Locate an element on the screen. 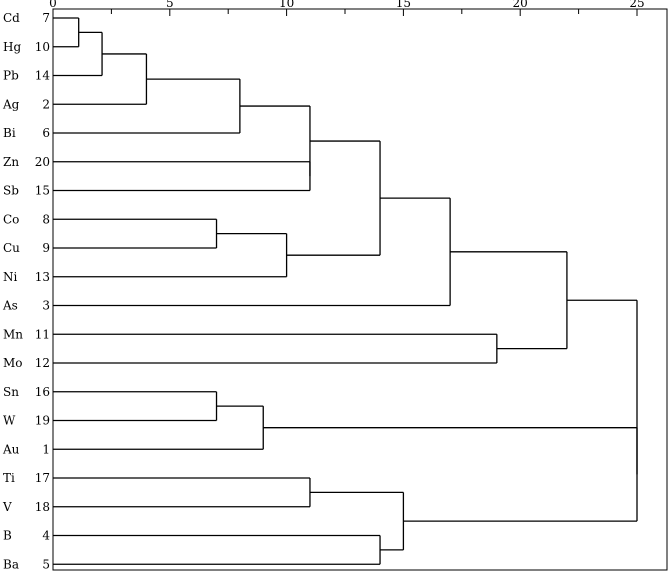 The width and height of the screenshot is (671, 573). leaf-label-pb: Pb is located at coordinates (11, 76).